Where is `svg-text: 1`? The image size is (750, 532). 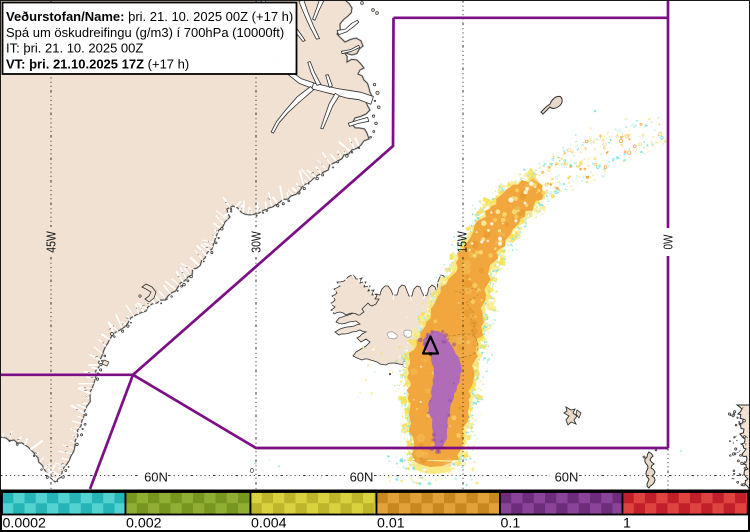
svg-text: 1 is located at coordinates (627, 524).